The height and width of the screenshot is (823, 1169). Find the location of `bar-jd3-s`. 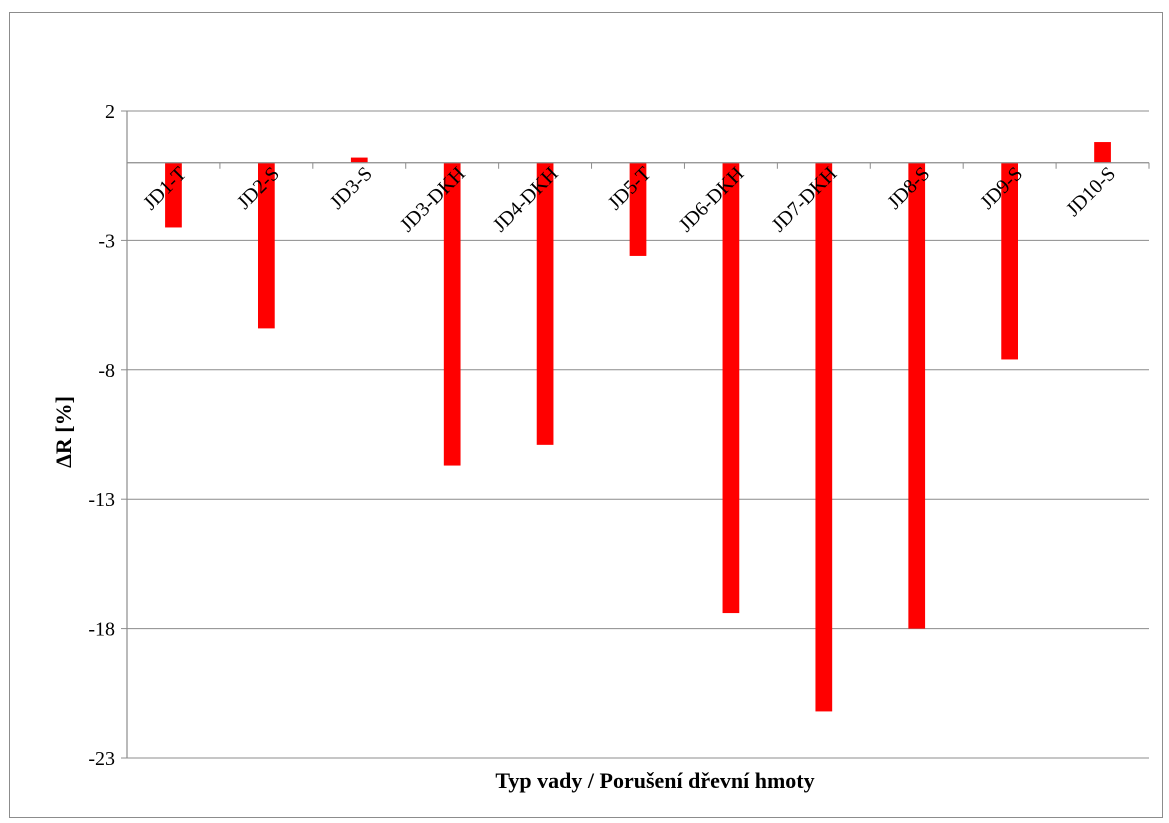

bar-jd3-s is located at coordinates (359, 160).